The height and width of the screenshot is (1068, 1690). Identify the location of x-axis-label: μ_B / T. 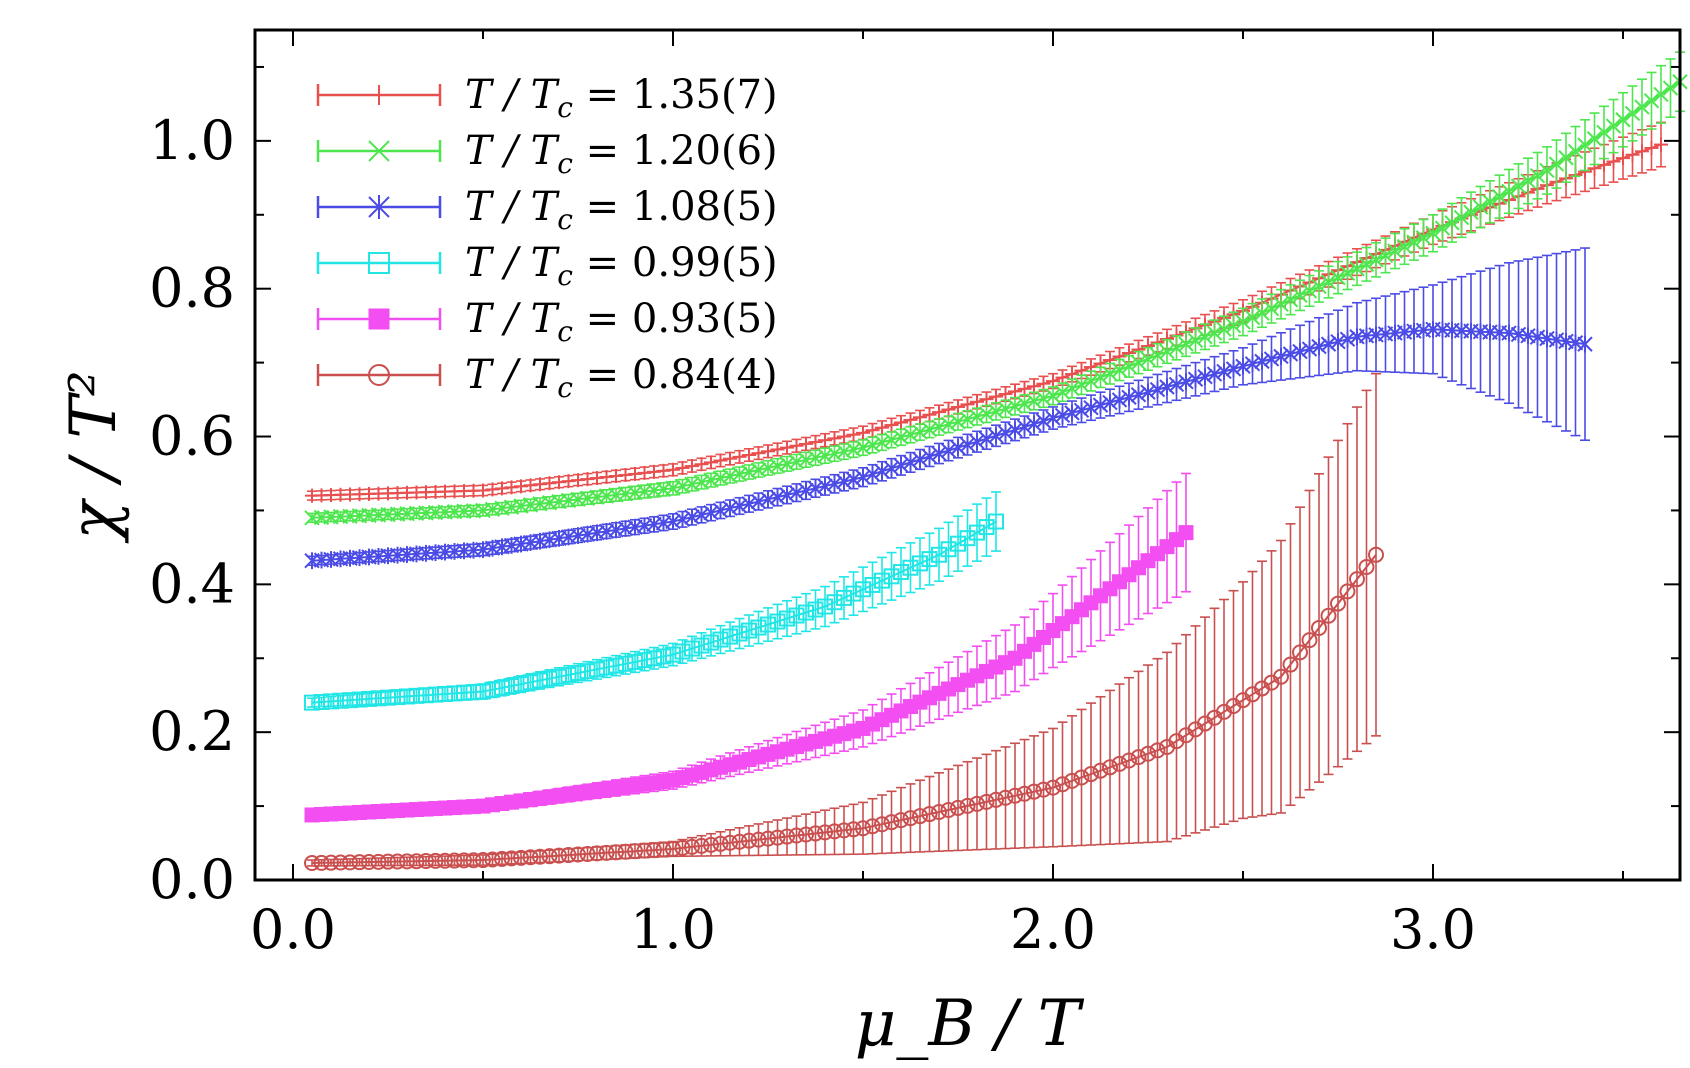
(970, 1024).